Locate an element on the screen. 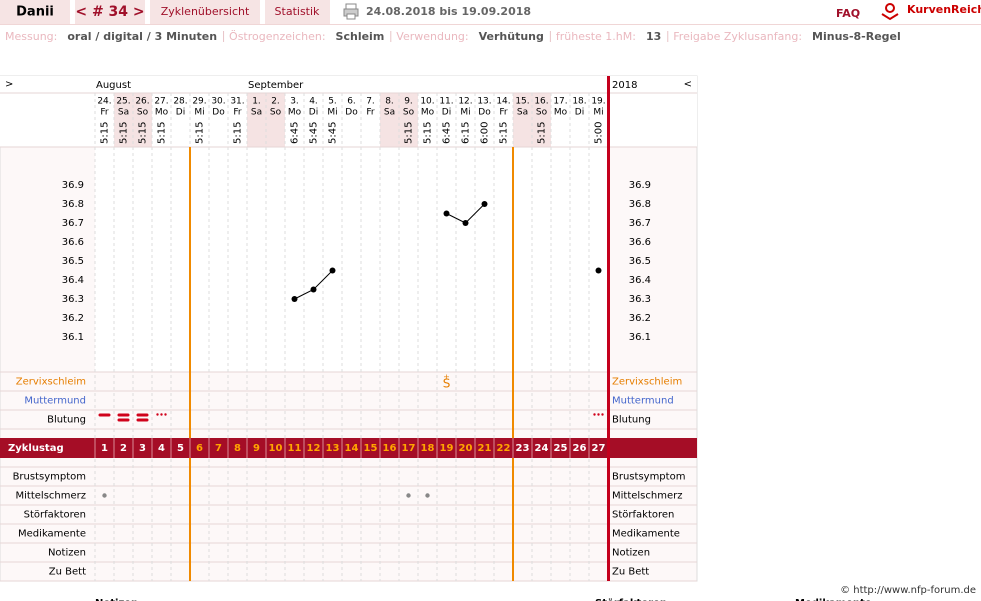 This screenshot has height=601, width=981. year: 2018 is located at coordinates (624, 85).